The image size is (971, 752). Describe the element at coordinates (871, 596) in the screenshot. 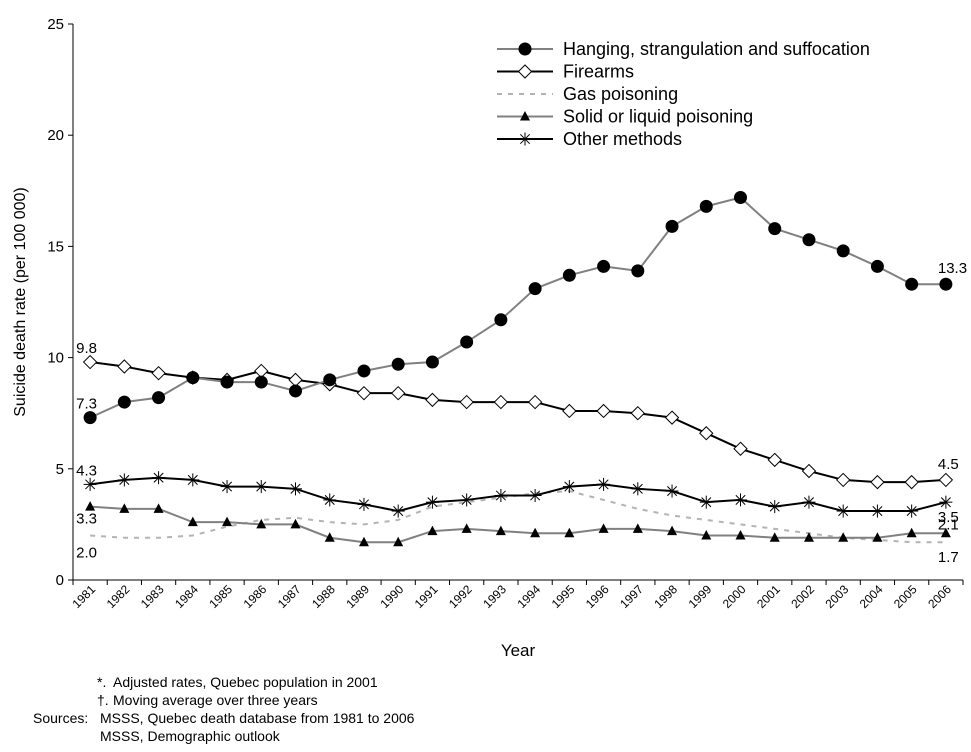

I see `x-tick-label: 2004` at that location.